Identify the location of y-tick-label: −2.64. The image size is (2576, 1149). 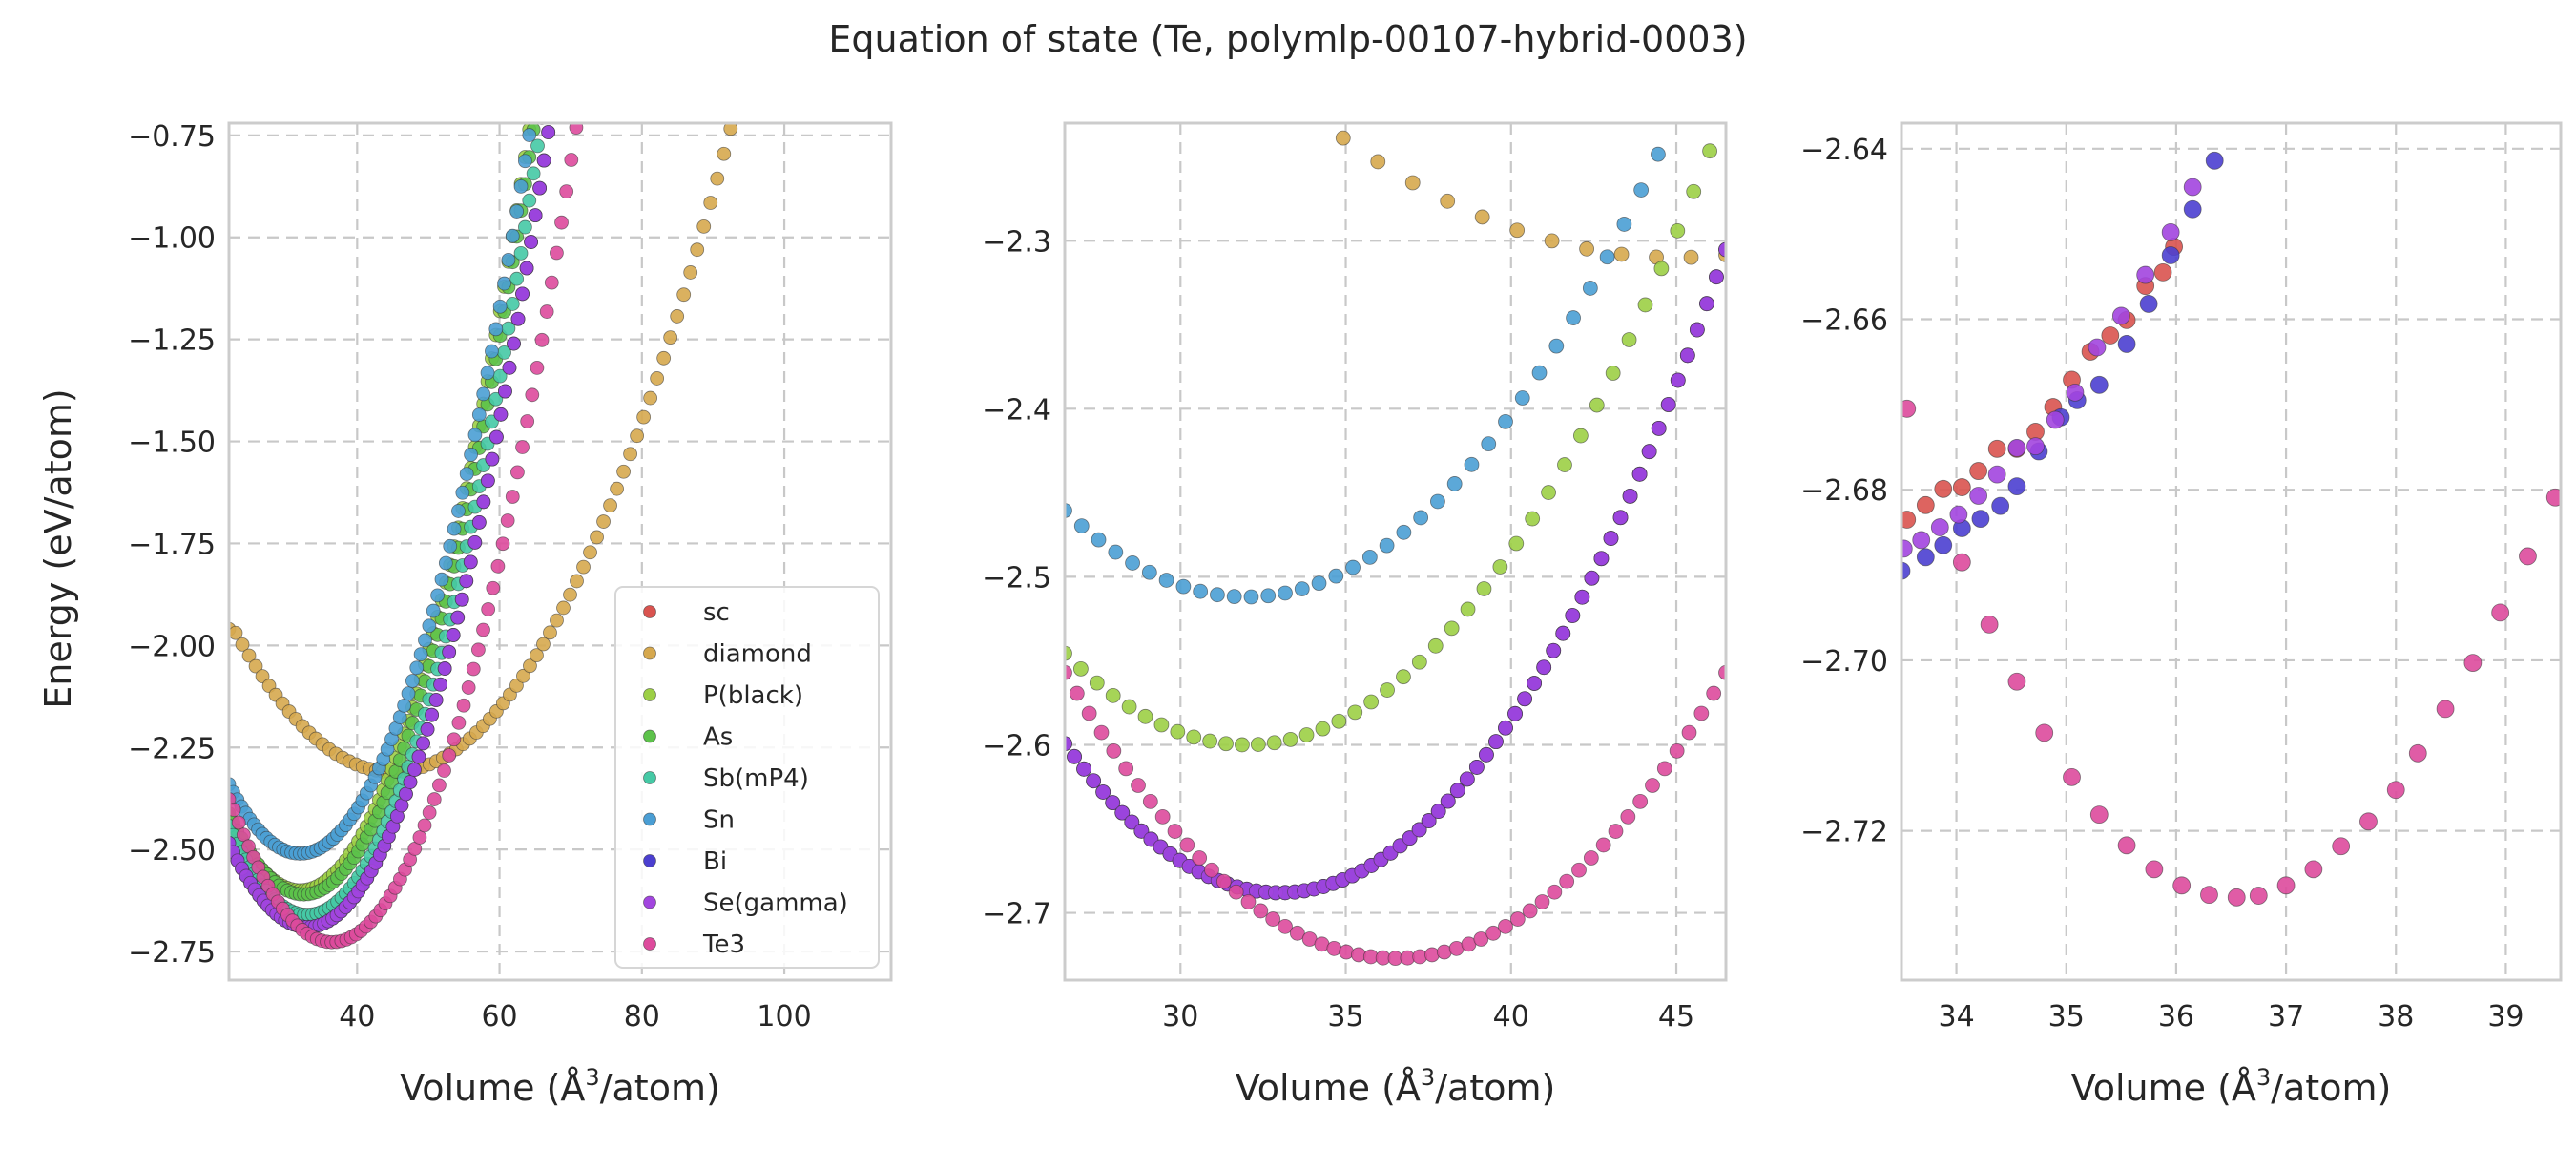
(1844, 150).